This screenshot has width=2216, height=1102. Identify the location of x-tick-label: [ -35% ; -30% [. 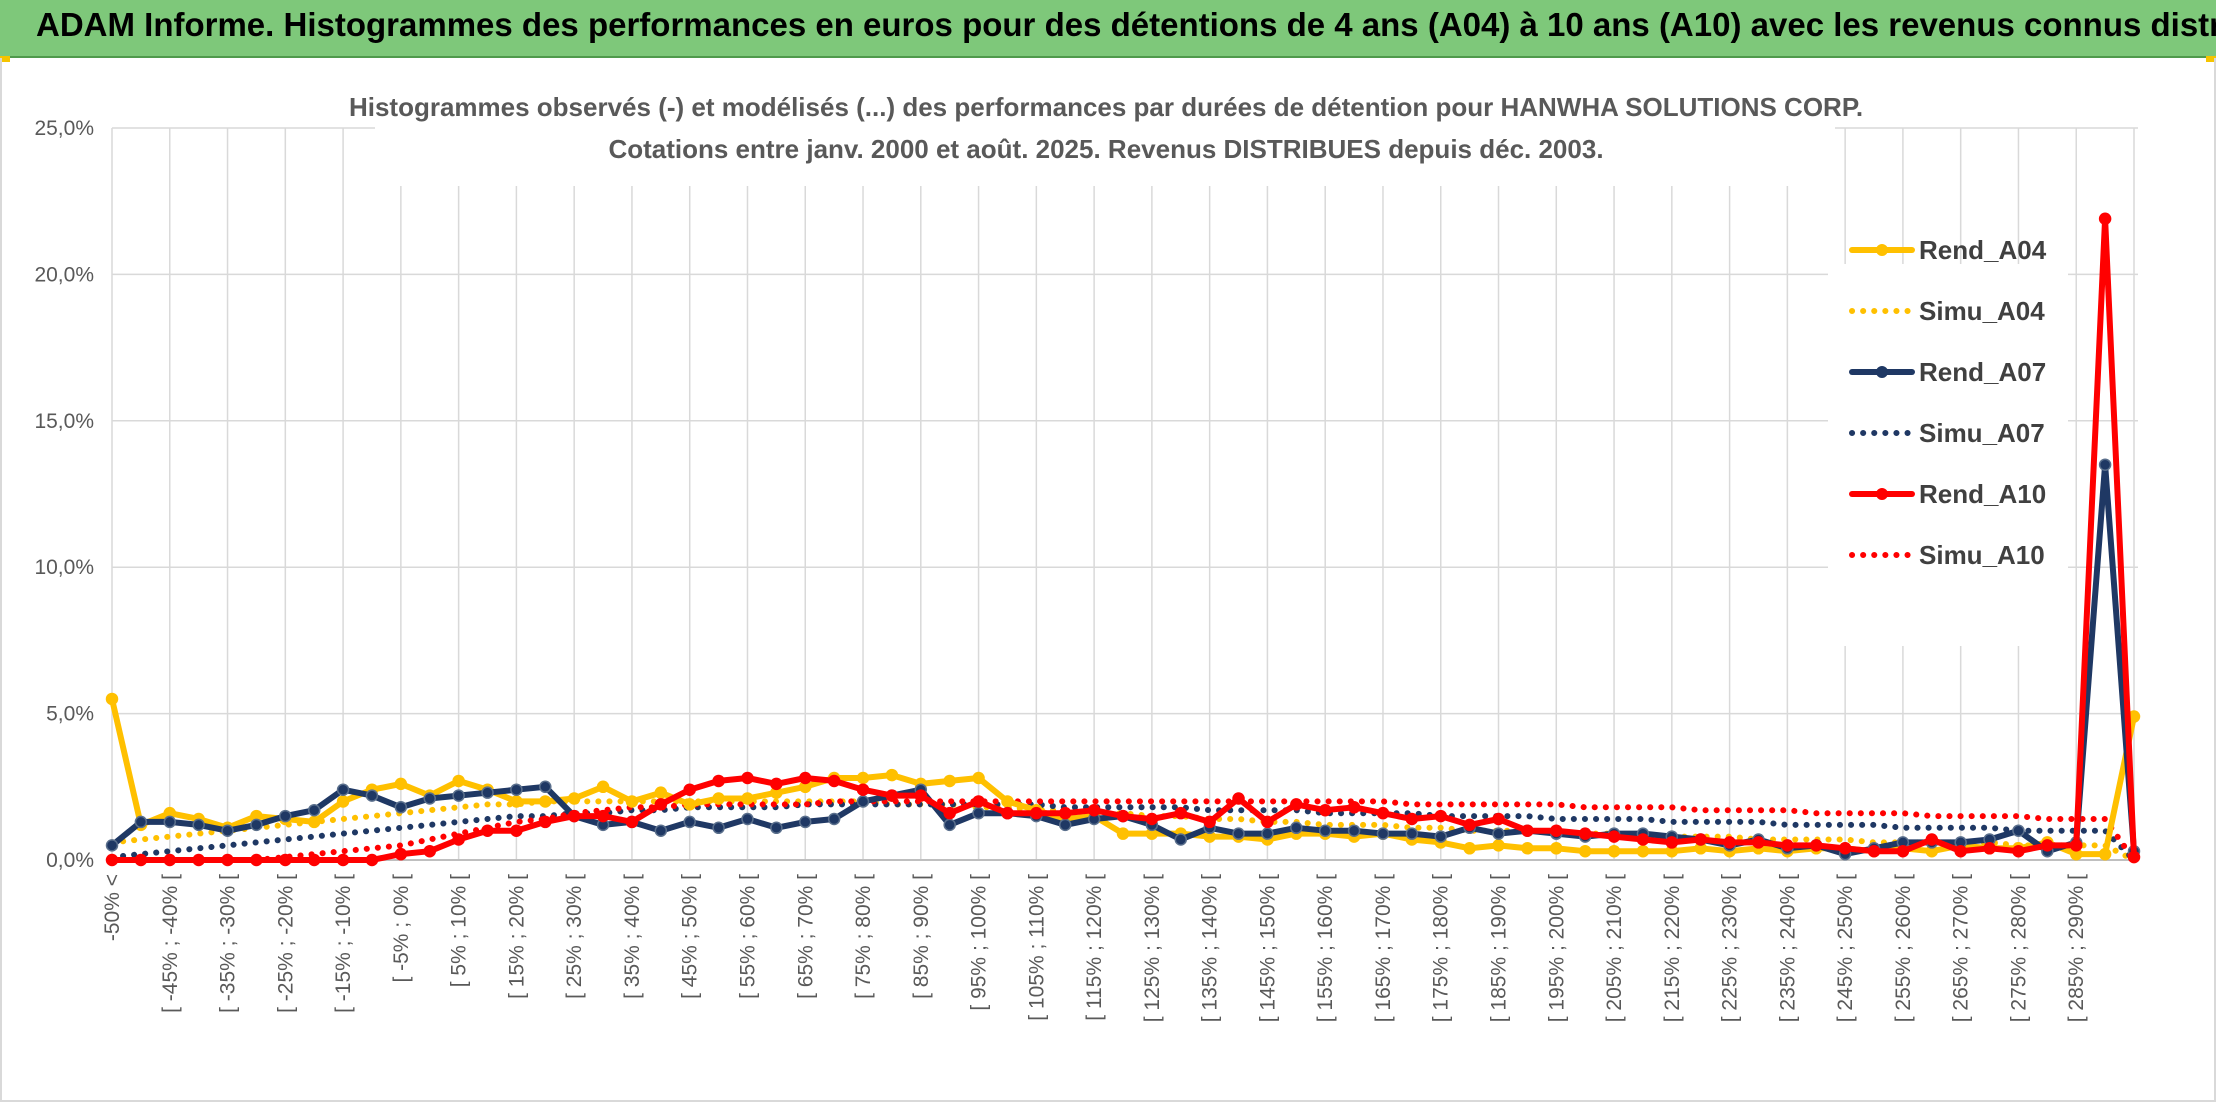
(228, 943).